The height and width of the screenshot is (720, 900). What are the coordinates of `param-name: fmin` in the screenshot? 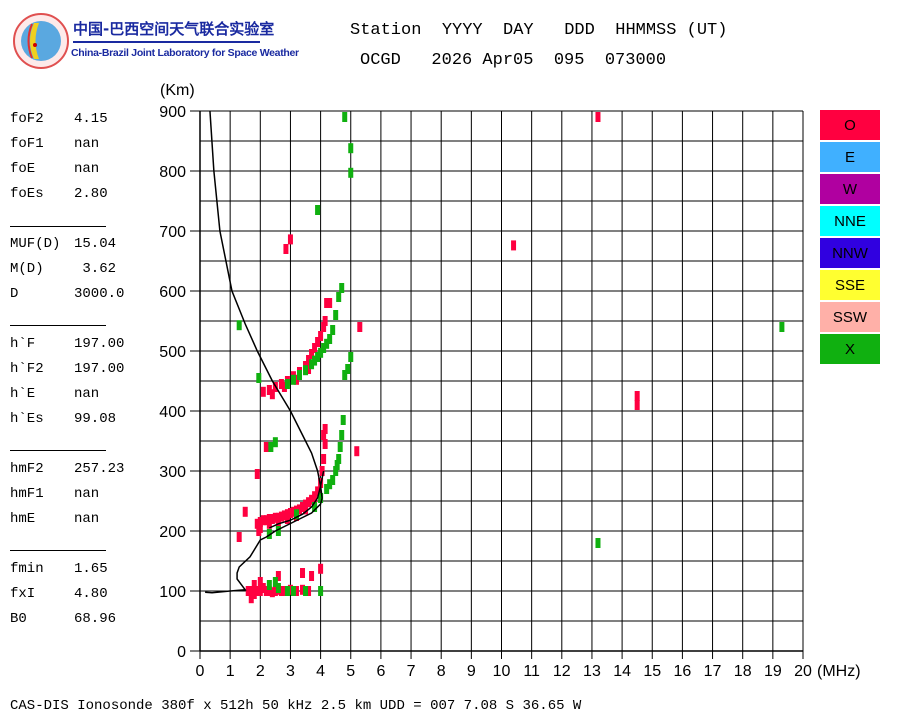 It's located at (27, 569).